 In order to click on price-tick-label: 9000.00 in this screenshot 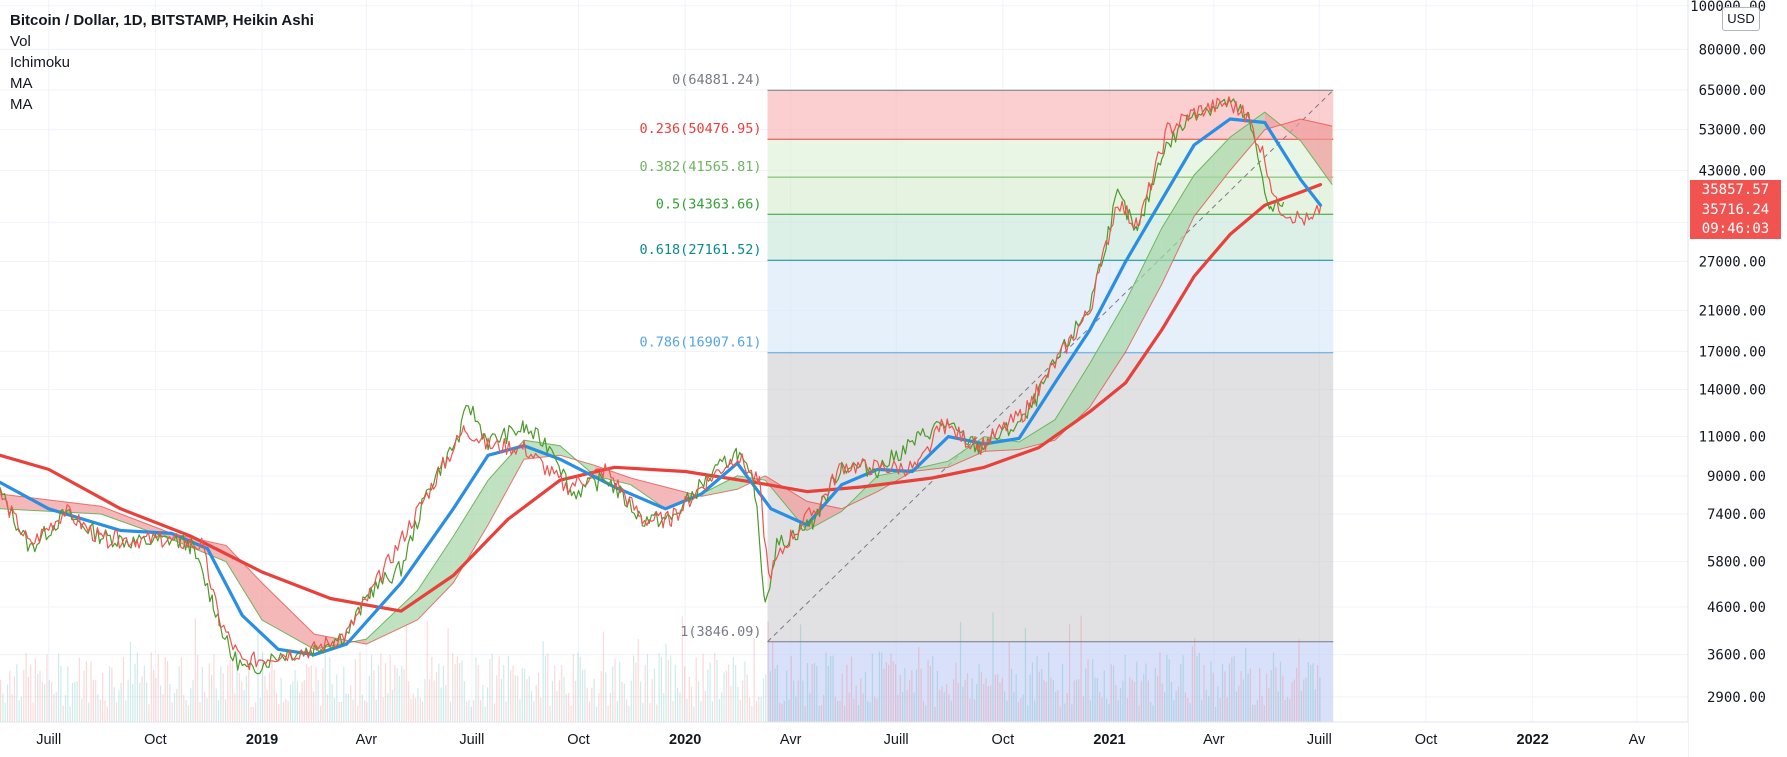, I will do `click(1736, 477)`.